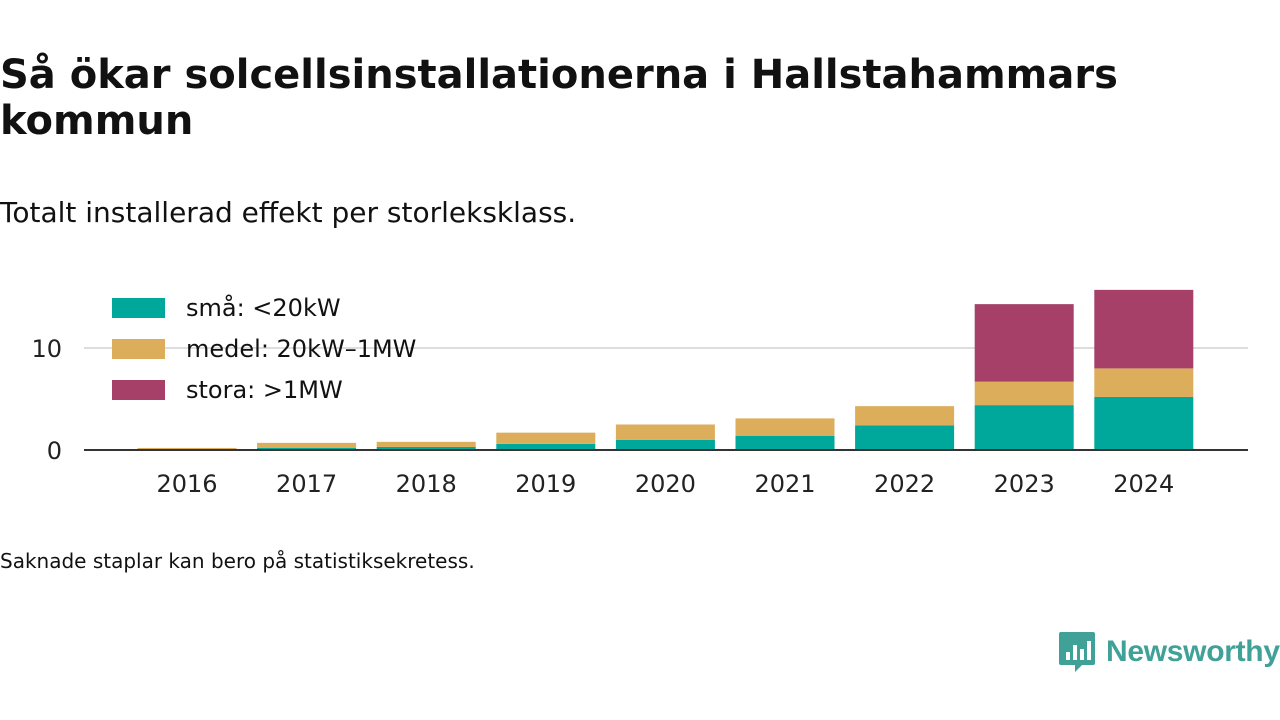  Describe the element at coordinates (301, 349) in the screenshot. I see `legend-label-1: medel: 20kW–1MW` at that location.